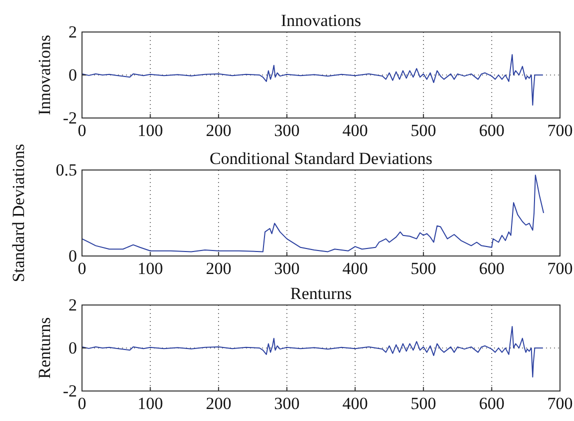 The image size is (574, 421). Describe the element at coordinates (44, 75) in the screenshot. I see `y-axis-title: Innovations` at that location.